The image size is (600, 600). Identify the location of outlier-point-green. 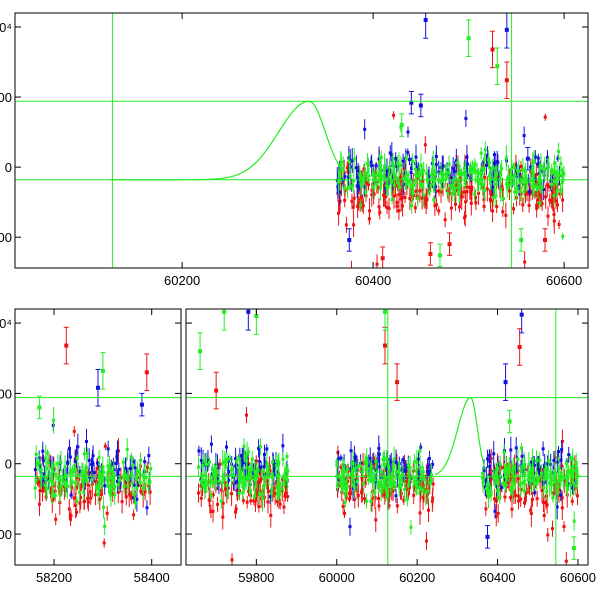
(509, 421).